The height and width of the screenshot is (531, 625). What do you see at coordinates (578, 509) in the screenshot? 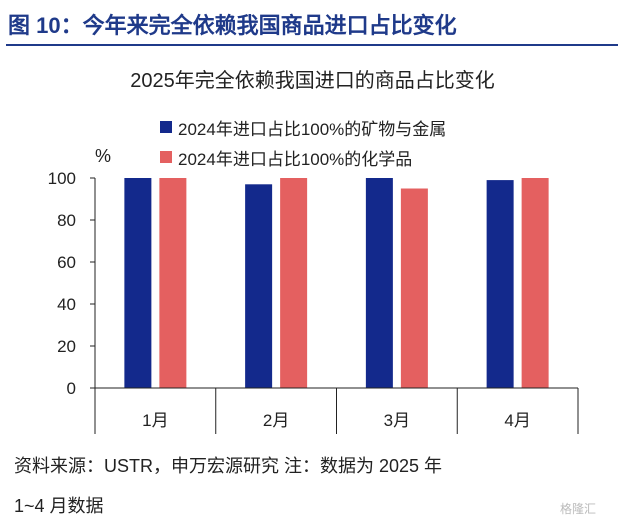
I see `watermark-logo: 格隆汇` at bounding box center [578, 509].